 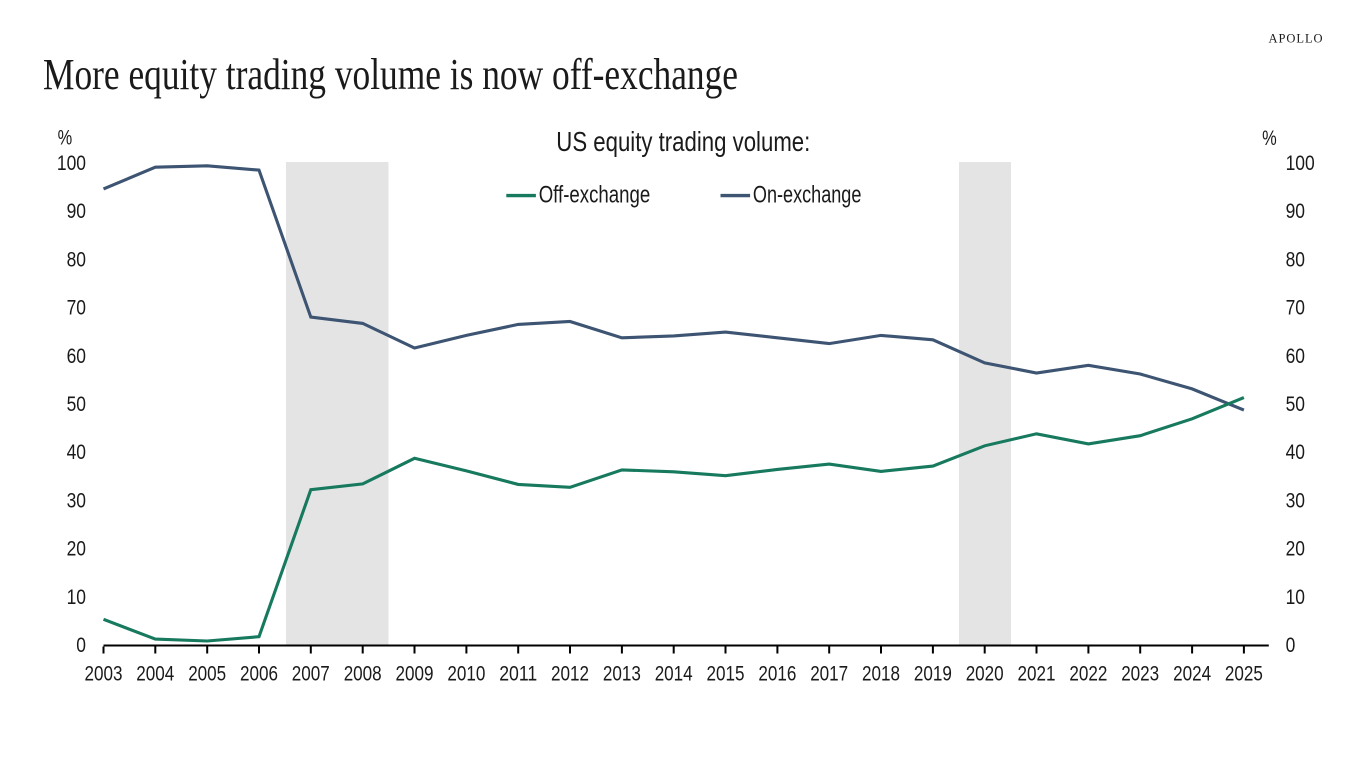 I want to click on svg-text: 2005, so click(x=207, y=674).